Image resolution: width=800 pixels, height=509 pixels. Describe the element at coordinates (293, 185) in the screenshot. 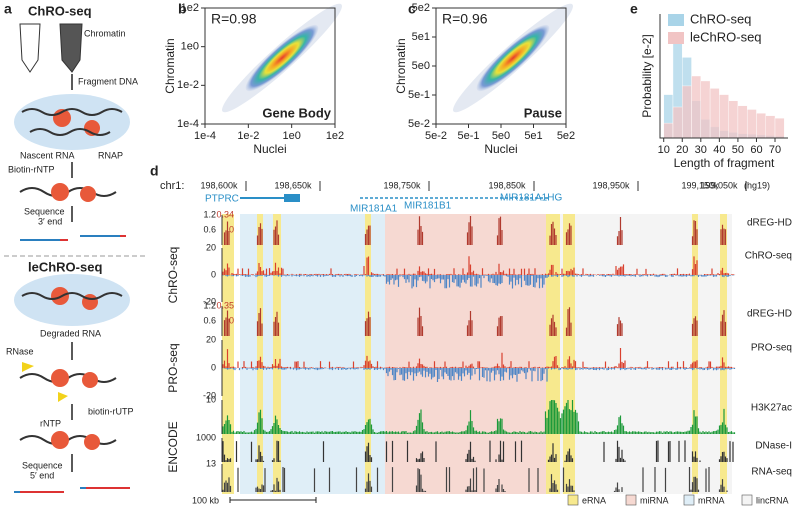

I see `coordinate: 198,650k` at that location.